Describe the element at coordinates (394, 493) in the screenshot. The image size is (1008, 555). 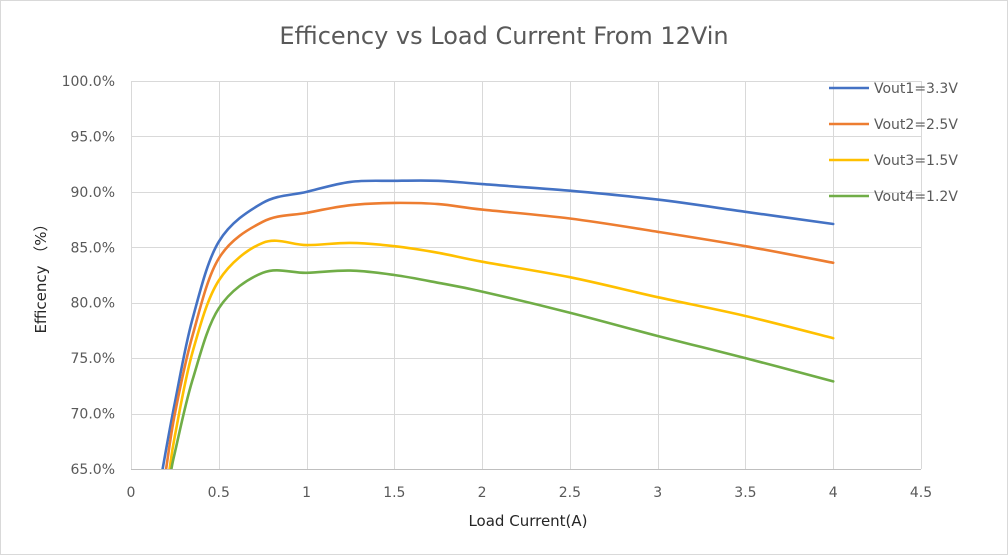
I see `x-tick-label: 1.5` at that location.